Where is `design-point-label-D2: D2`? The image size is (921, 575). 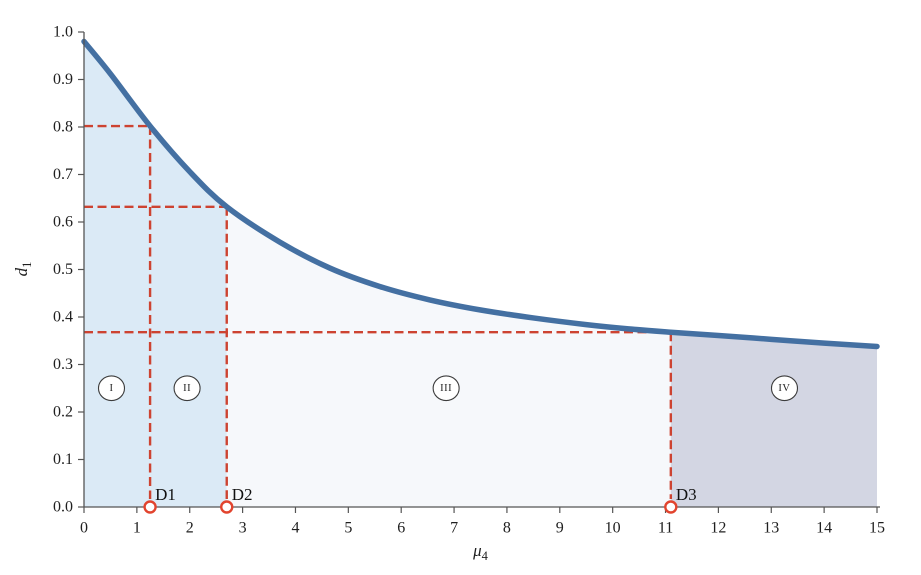 design-point-label-D2: D2 is located at coordinates (242, 494).